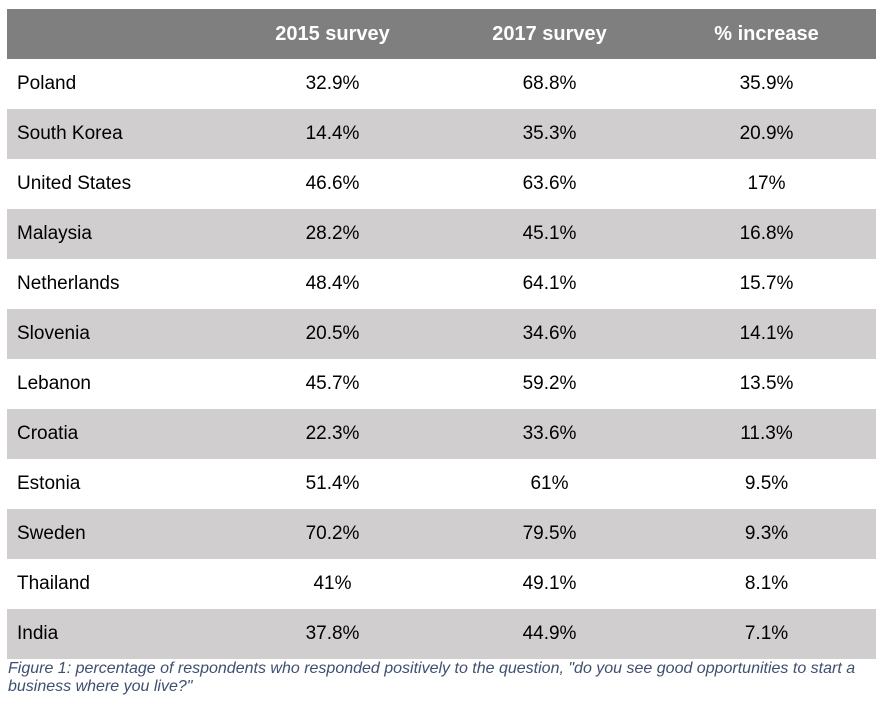  I want to click on cell-percent-increase: 15.7%, so click(766, 284).